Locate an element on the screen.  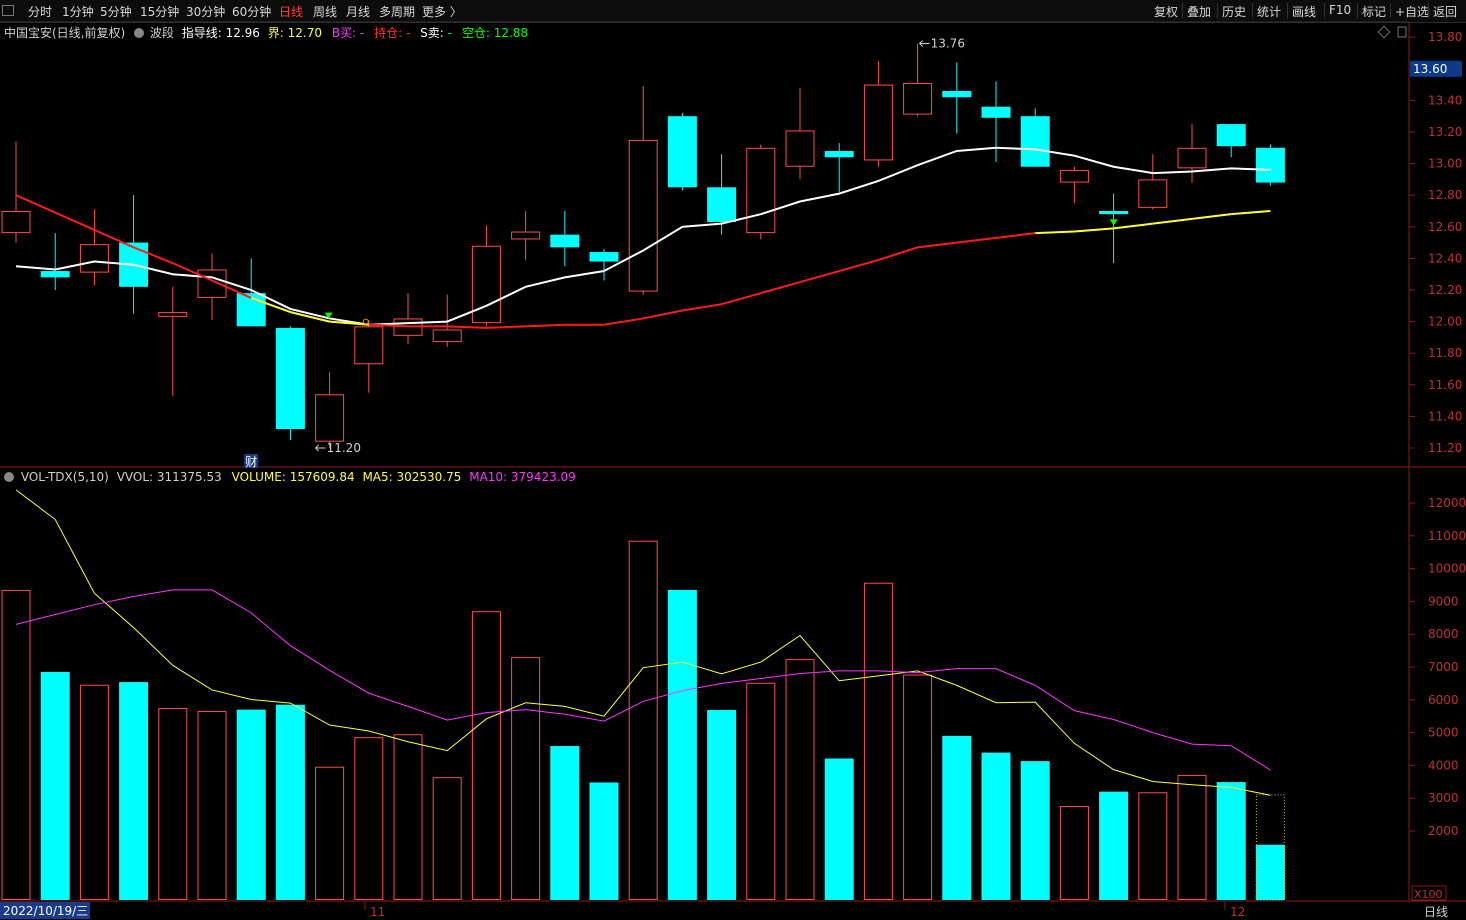
volume-toggle-icon is located at coordinates (9, 477).